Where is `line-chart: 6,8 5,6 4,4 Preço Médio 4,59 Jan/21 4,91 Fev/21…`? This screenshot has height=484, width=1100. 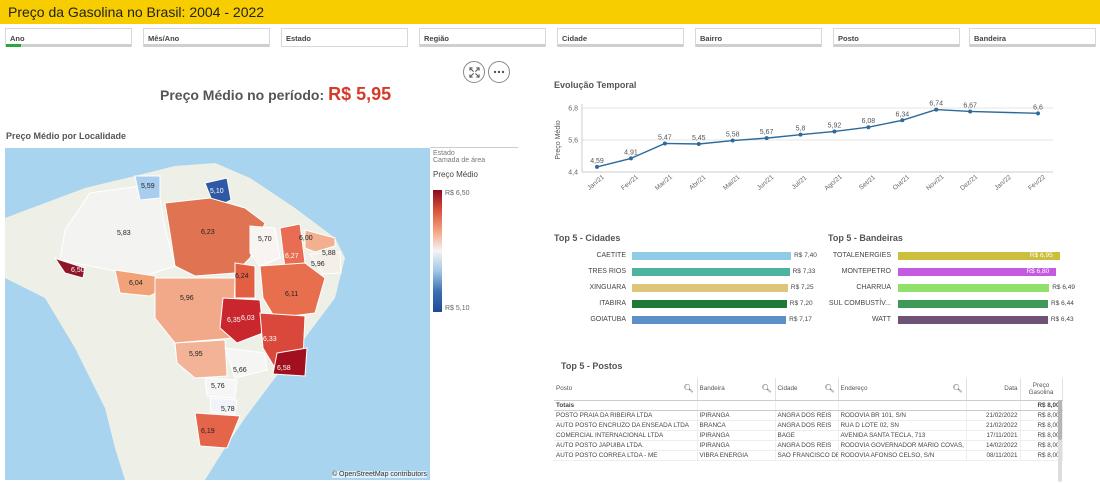
line-chart: 6,8 5,6 4,4 Preço Médio 4,59 Jan/21 4,91 Fev/21… is located at coordinates (808, 146).